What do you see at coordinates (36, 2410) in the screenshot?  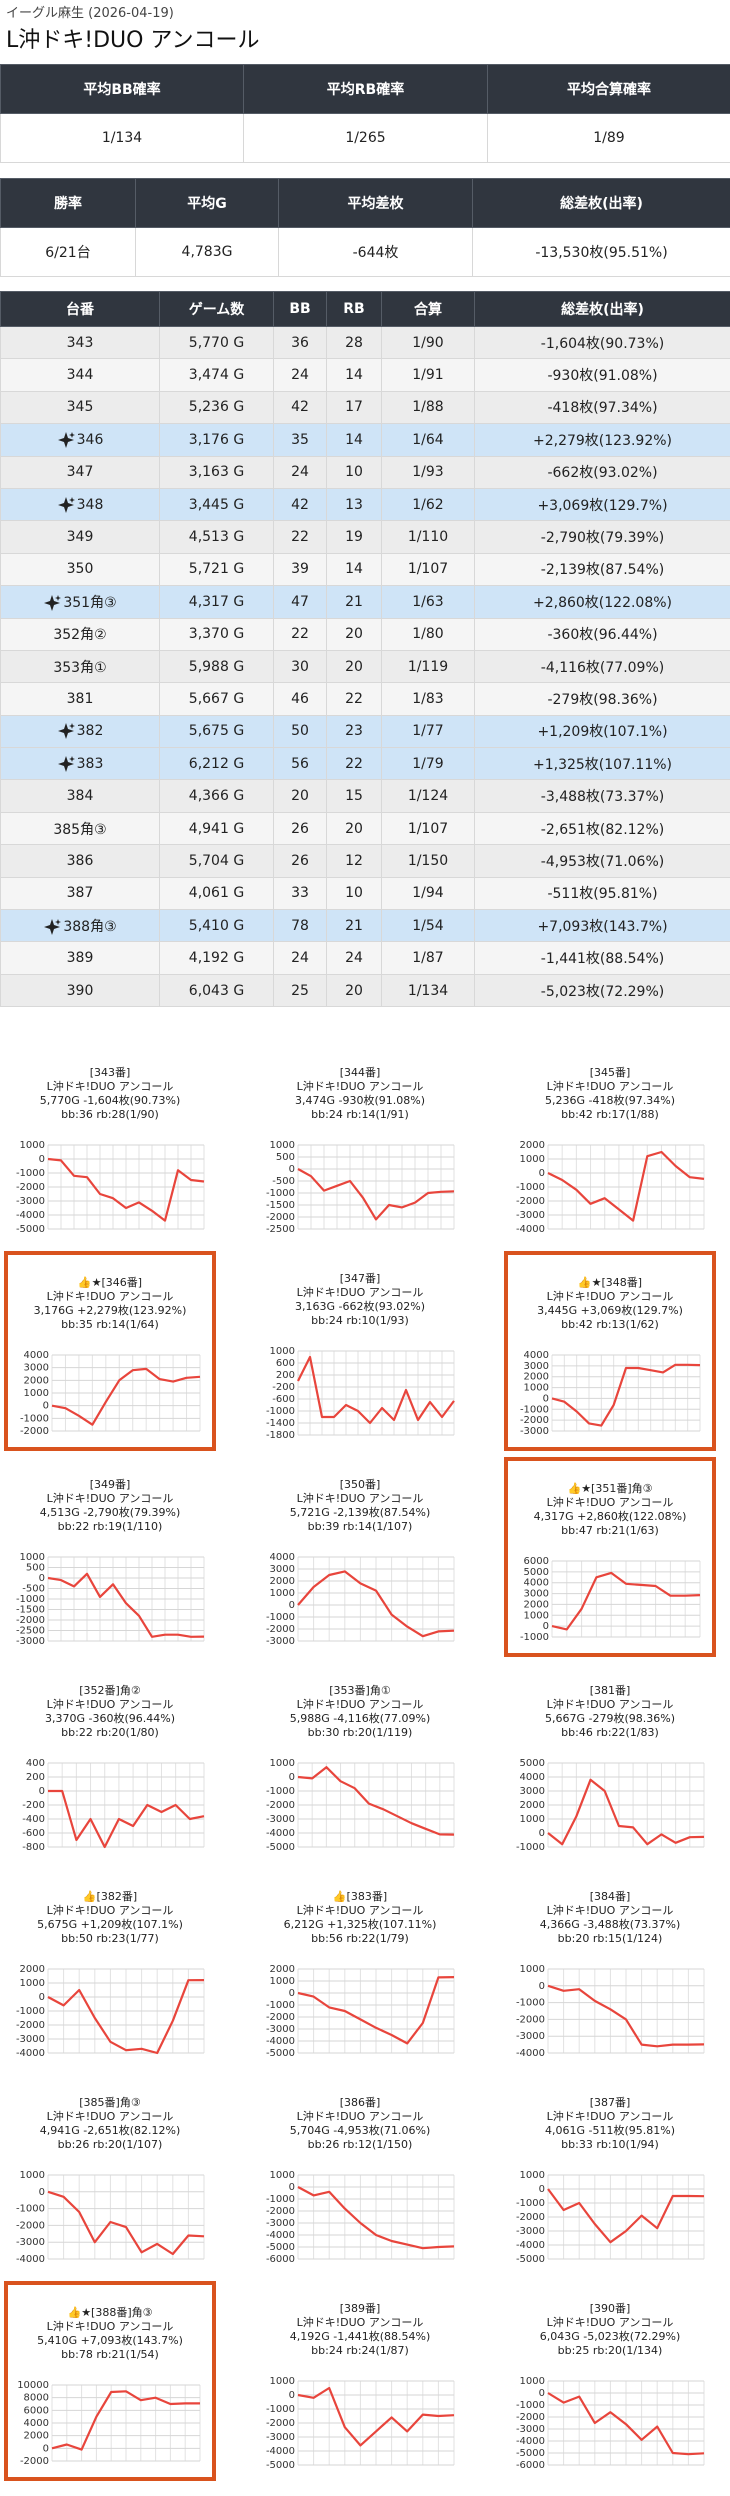 I see `y-tick-label: 6000` at bounding box center [36, 2410].